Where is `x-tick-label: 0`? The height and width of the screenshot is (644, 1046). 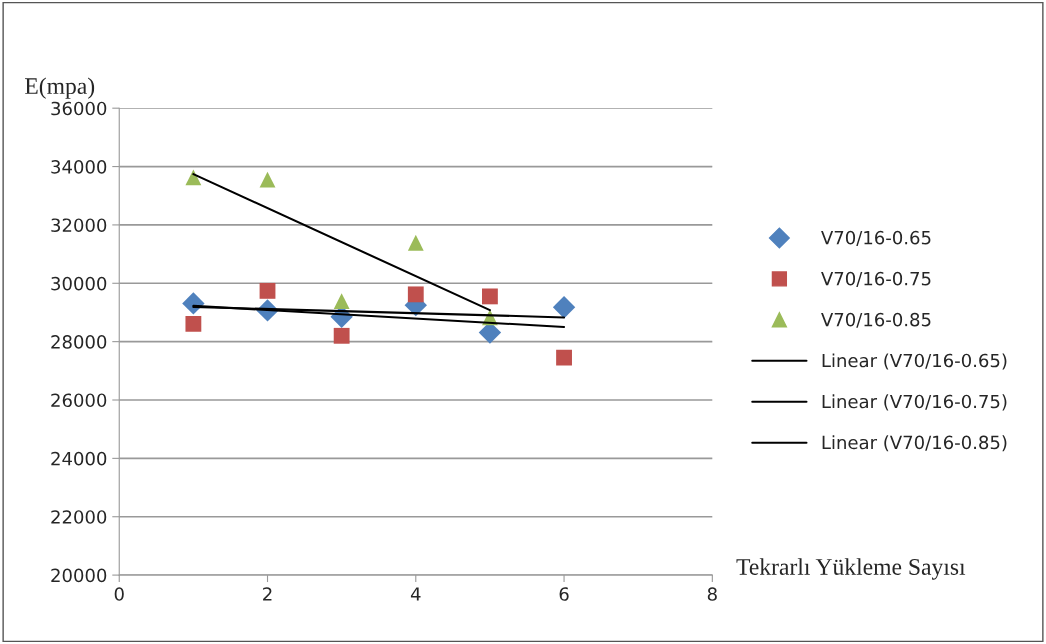
x-tick-label: 0 is located at coordinates (119, 594).